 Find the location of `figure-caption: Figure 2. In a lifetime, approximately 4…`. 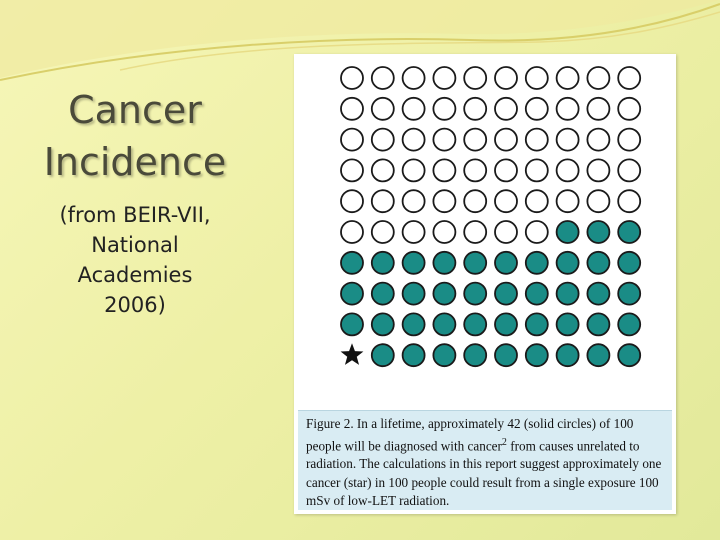

figure-caption: Figure 2. In a lifetime, approximately 4… is located at coordinates (485, 460).